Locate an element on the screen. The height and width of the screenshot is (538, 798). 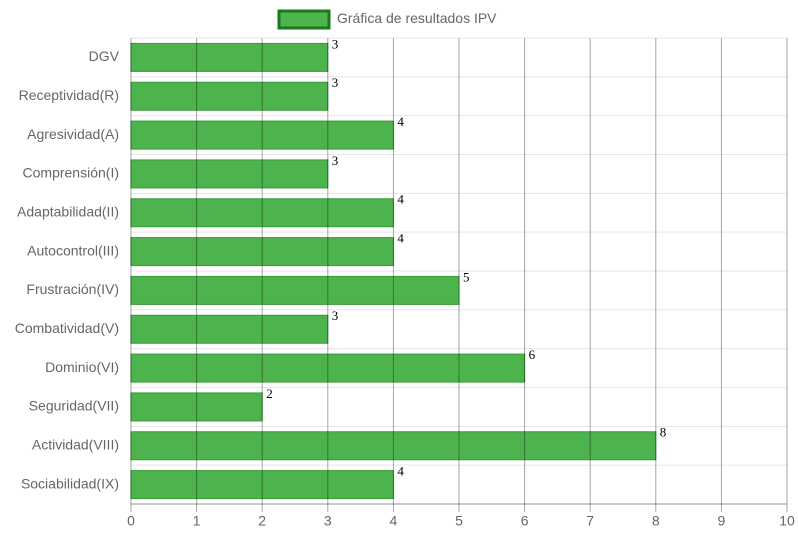
x-tick-label: 4 is located at coordinates (394, 521).